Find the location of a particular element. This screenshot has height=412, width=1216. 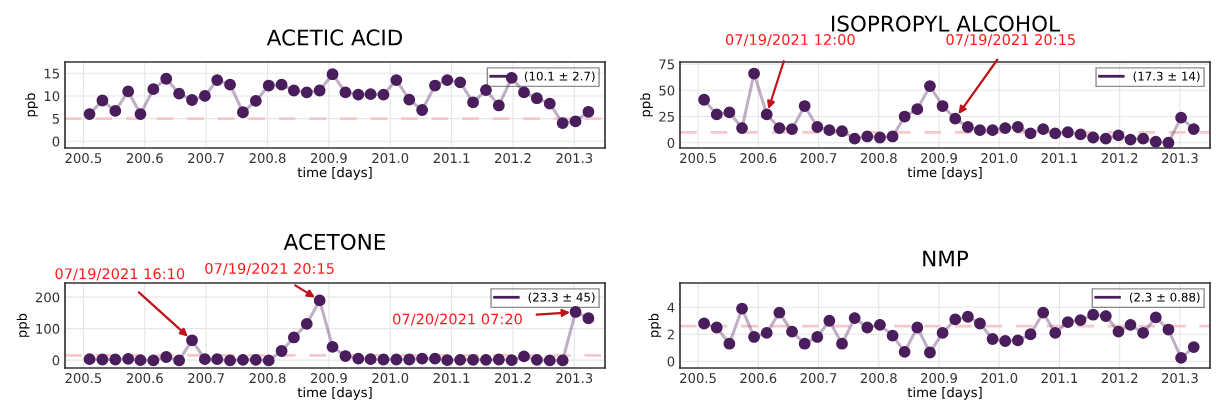

x-axis-title: time [days] is located at coordinates (334, 173).